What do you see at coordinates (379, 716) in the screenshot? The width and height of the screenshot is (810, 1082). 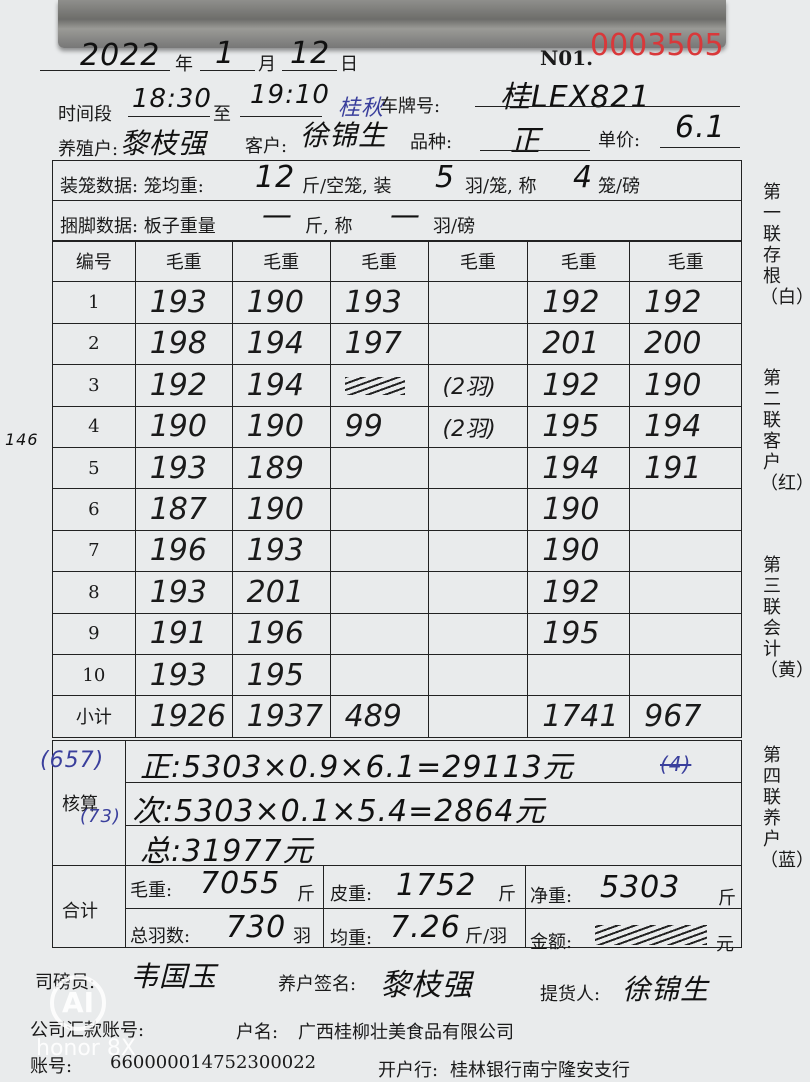 I see `subtotal-cell: 489` at bounding box center [379, 716].